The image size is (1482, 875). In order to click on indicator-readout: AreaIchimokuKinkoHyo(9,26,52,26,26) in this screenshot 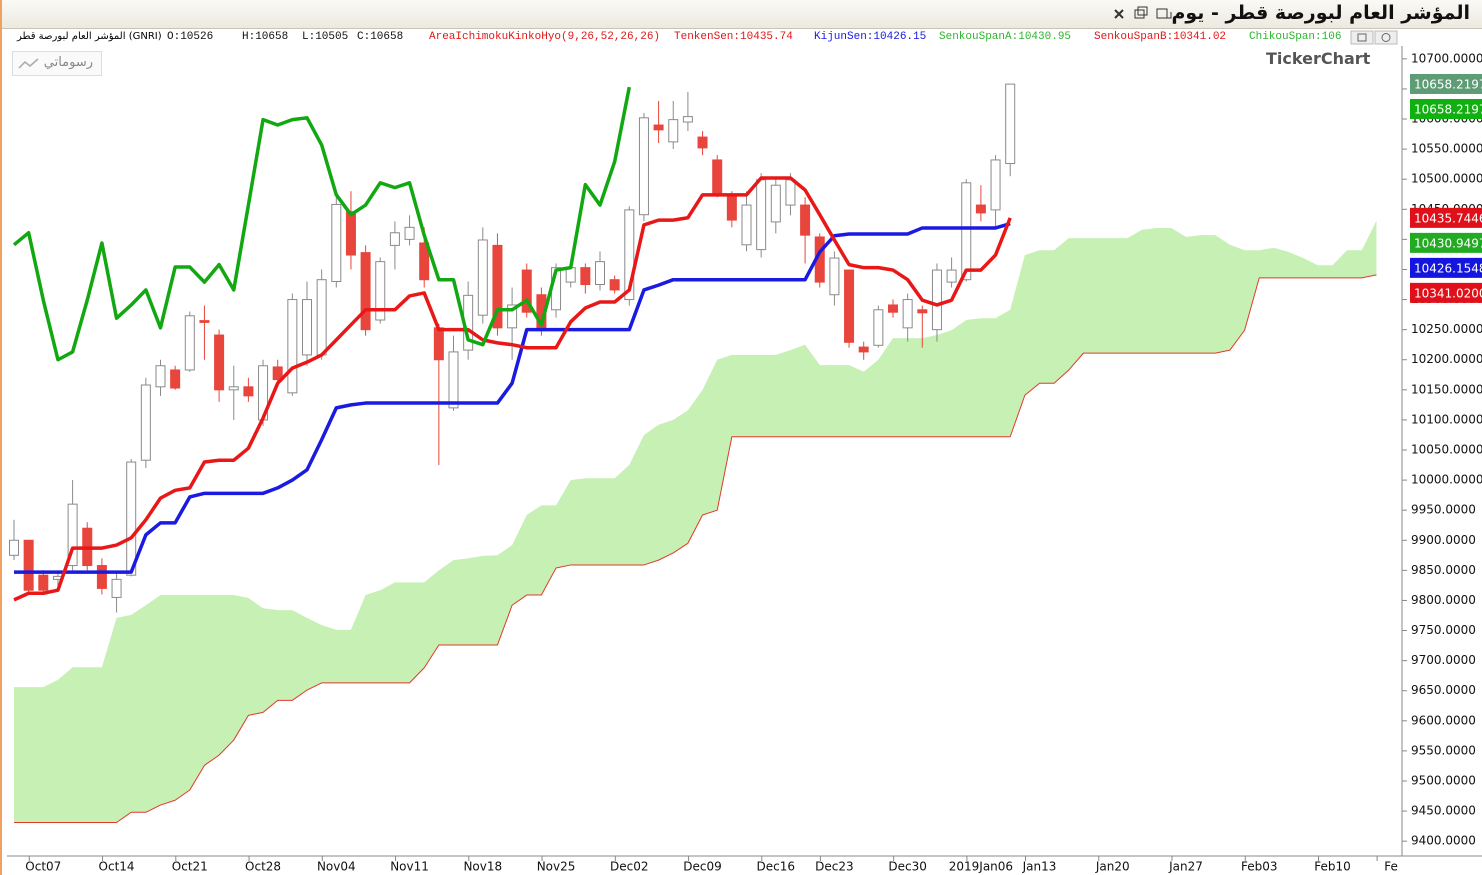, I will do `click(545, 37)`.